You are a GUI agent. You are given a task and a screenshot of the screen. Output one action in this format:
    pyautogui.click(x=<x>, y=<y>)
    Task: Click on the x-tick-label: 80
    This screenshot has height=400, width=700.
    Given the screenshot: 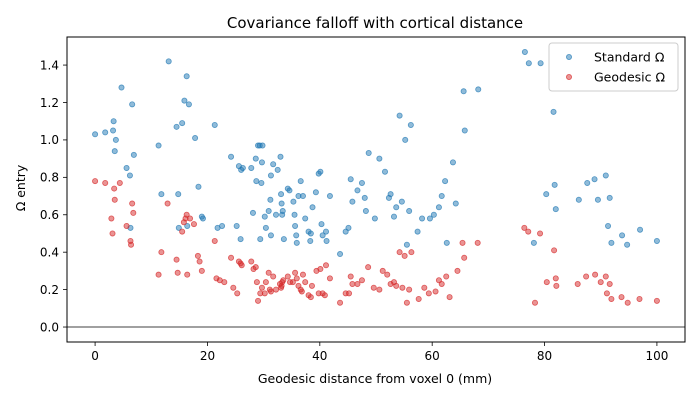 What is the action you would take?
    pyautogui.click(x=544, y=356)
    